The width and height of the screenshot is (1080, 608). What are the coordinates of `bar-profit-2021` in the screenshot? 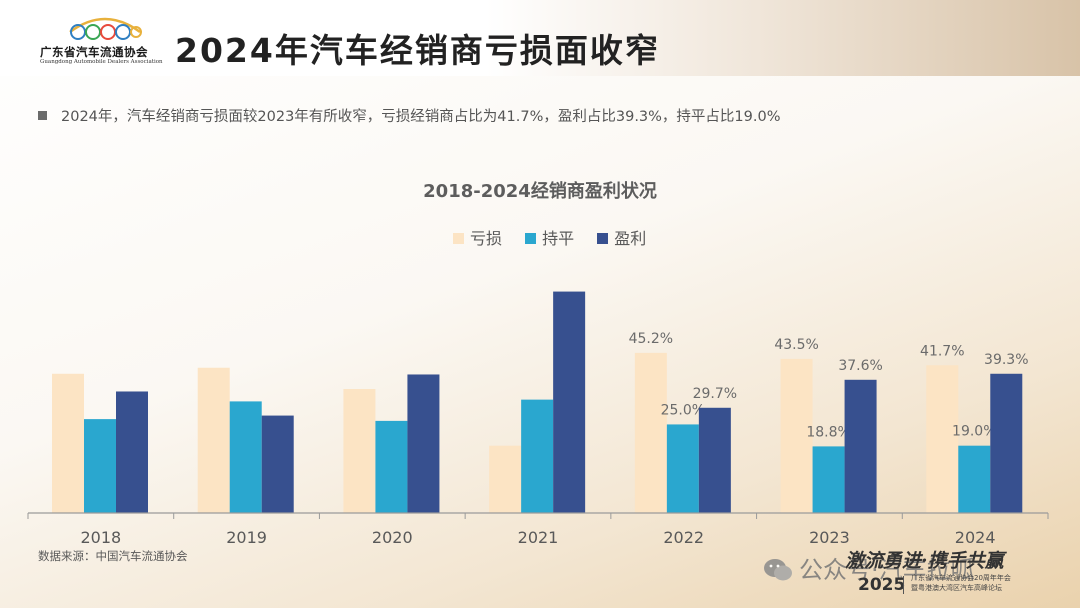 It's located at (569, 402).